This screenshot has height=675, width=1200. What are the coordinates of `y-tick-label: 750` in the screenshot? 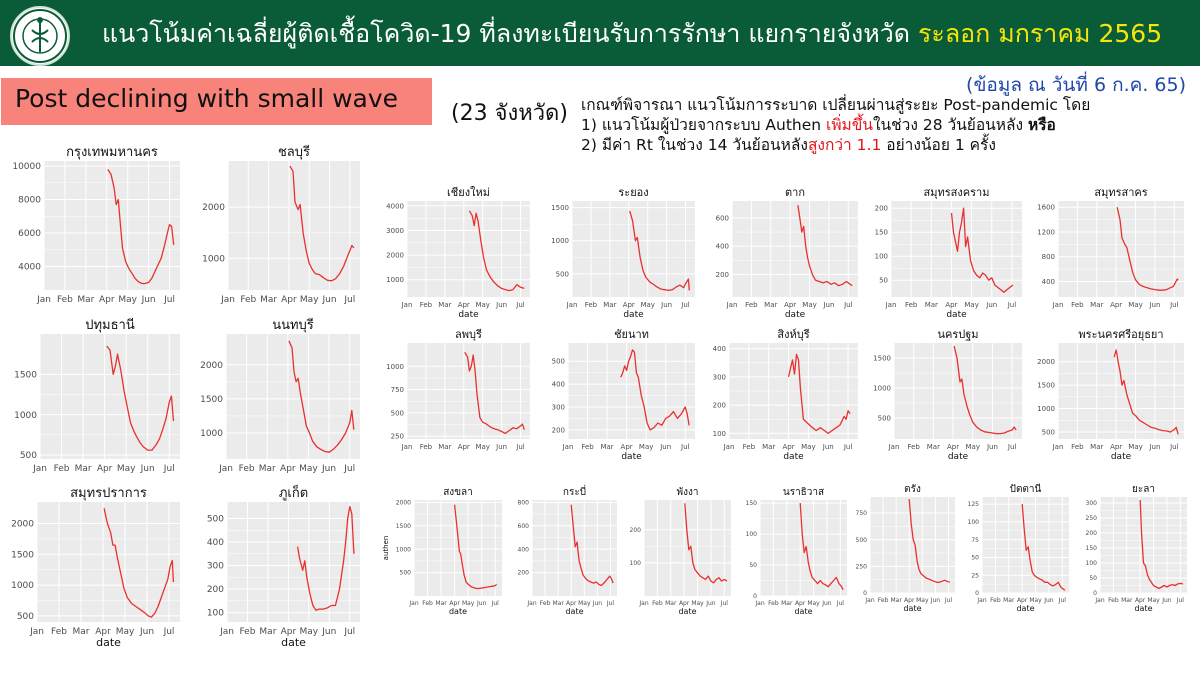 It's located at (397, 390).